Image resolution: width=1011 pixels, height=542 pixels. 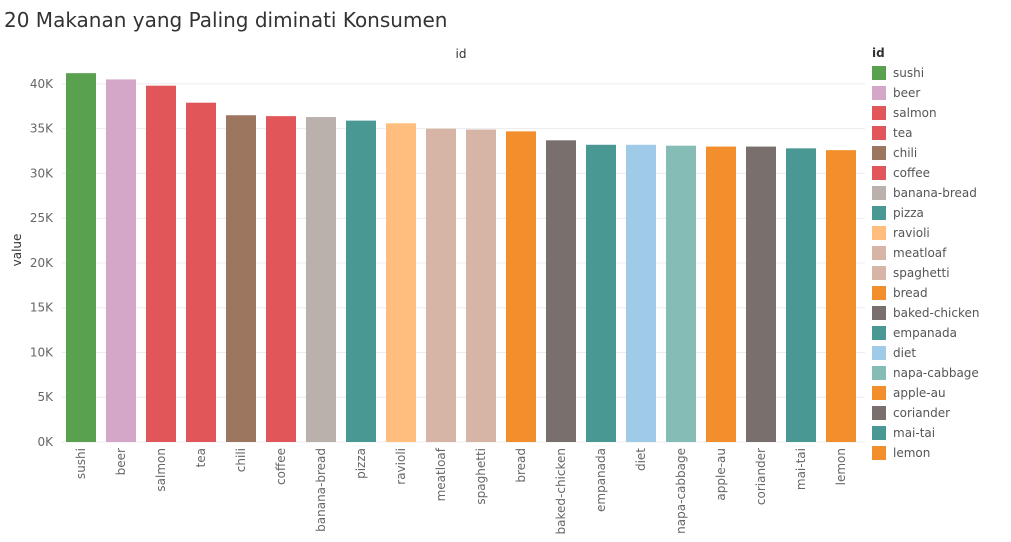 What do you see at coordinates (281, 466) in the screenshot?
I see `x-tick-label: coffee` at bounding box center [281, 466].